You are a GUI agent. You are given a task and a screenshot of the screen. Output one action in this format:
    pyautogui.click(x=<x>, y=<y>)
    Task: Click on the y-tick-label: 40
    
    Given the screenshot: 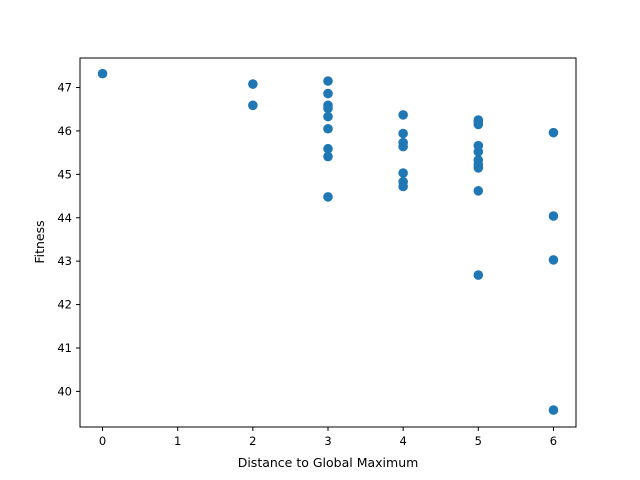 What is the action you would take?
    pyautogui.click(x=64, y=391)
    